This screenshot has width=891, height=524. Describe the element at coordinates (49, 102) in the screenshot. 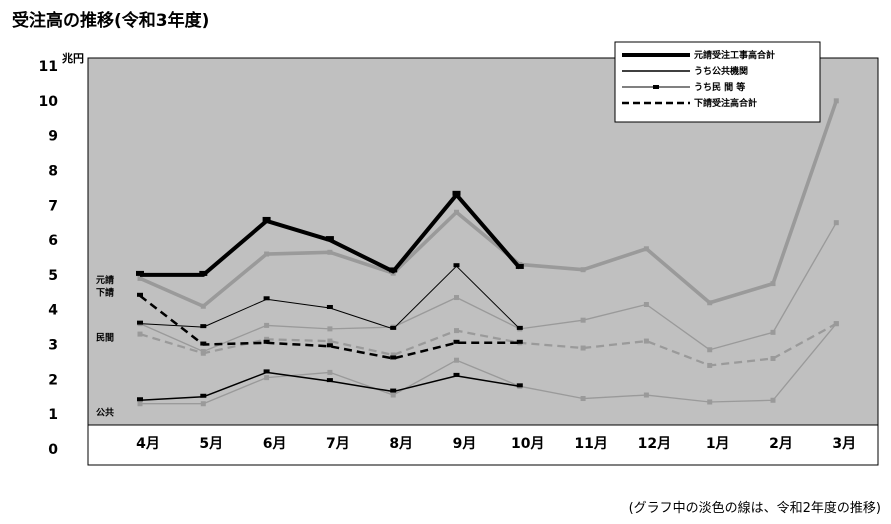

I see `y-tick-label: 10` at that location.